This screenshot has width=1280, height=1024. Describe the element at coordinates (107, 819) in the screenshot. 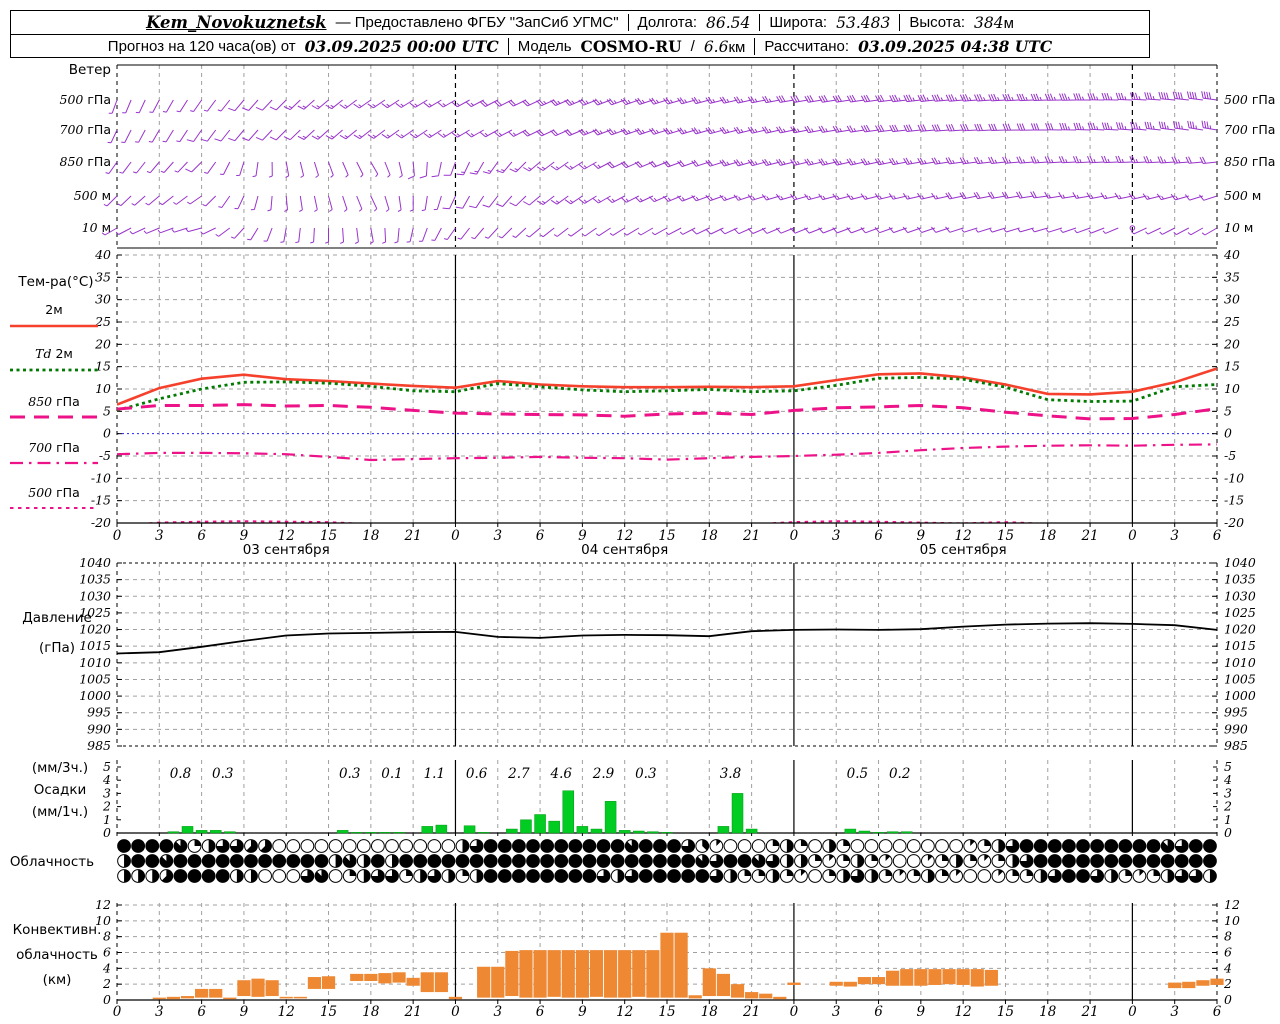

I see `svg-text: 1` at that location.